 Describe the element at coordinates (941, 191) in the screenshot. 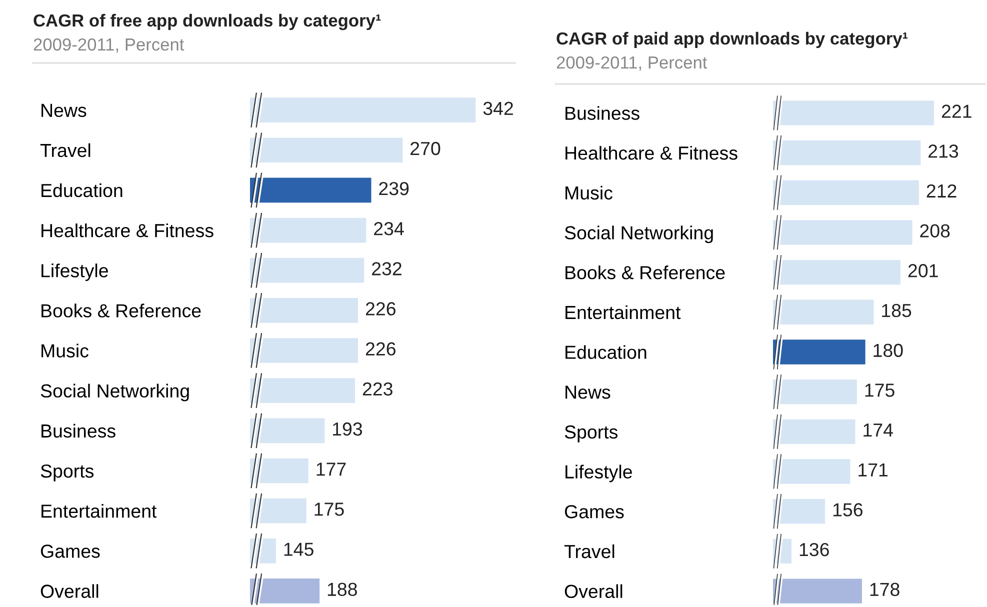

I see `data-label: 212` at that location.